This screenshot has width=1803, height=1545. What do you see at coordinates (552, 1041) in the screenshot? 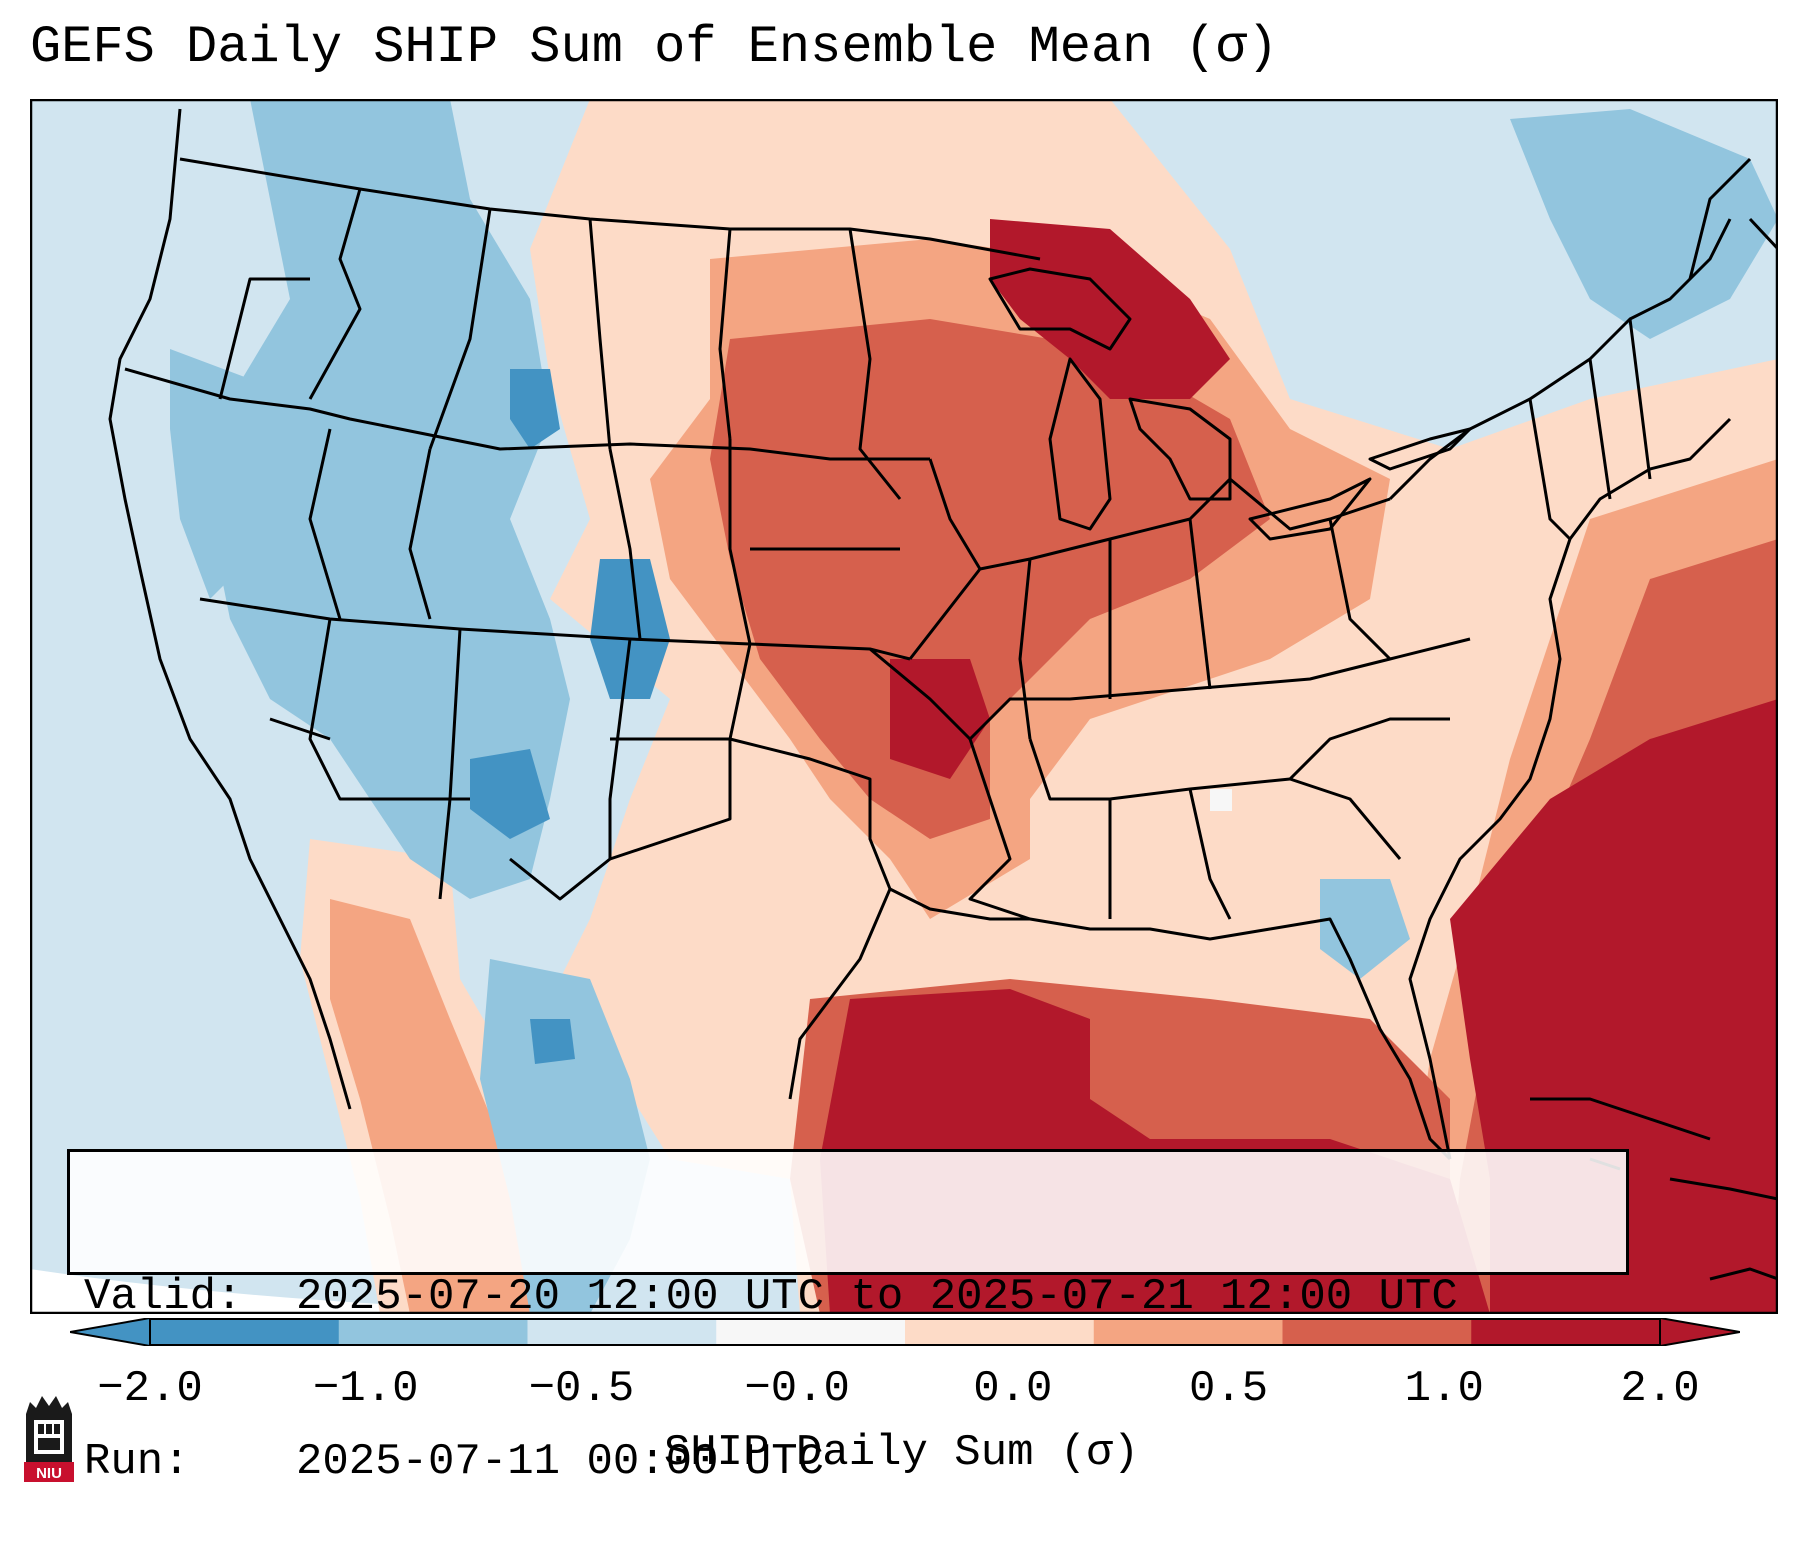
I see `mexico-strong-negative` at bounding box center [552, 1041].